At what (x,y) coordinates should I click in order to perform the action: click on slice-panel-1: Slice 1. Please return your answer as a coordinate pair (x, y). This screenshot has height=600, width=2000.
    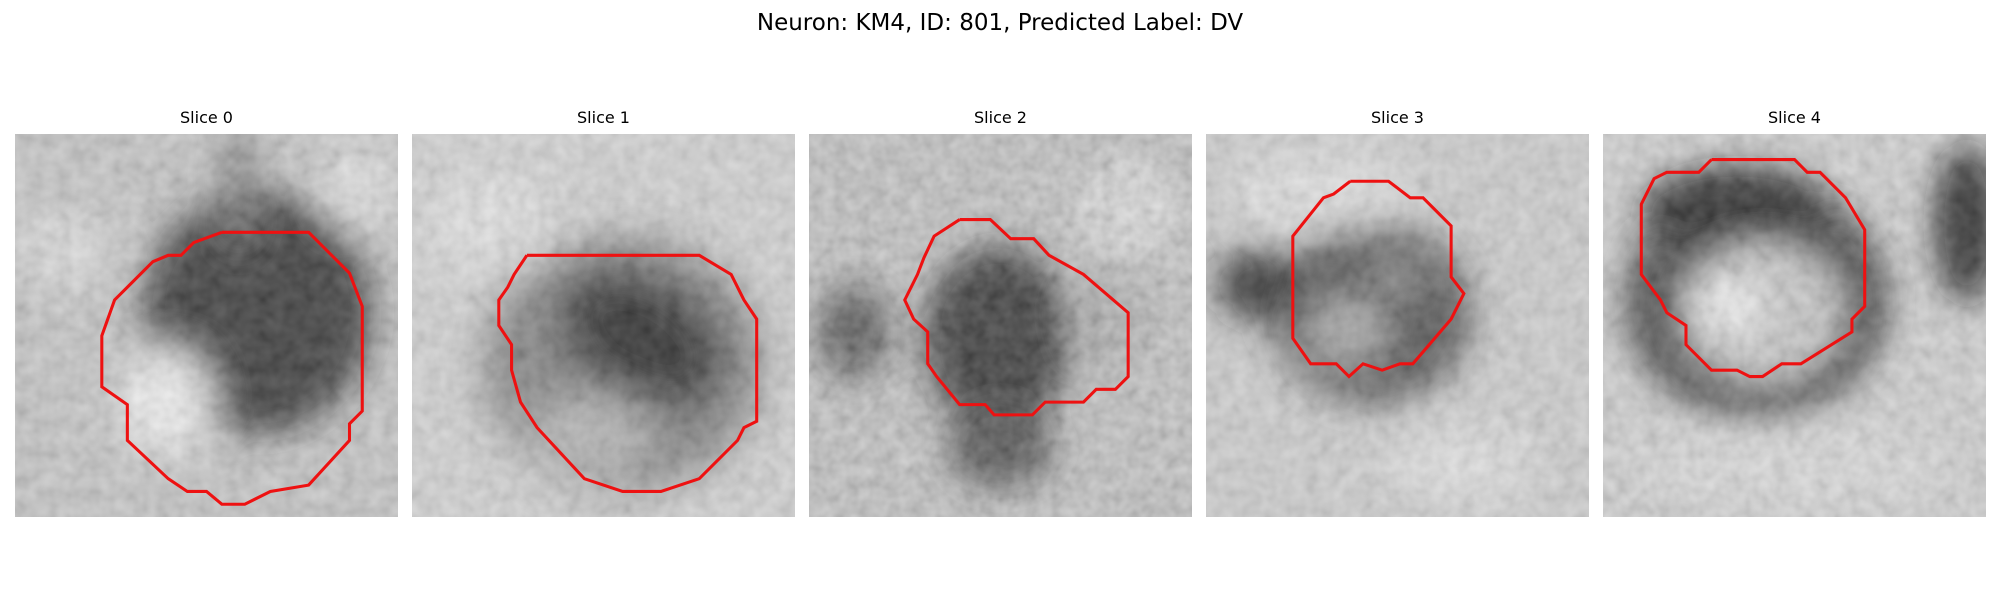
    Looking at the image, I should click on (603, 312).